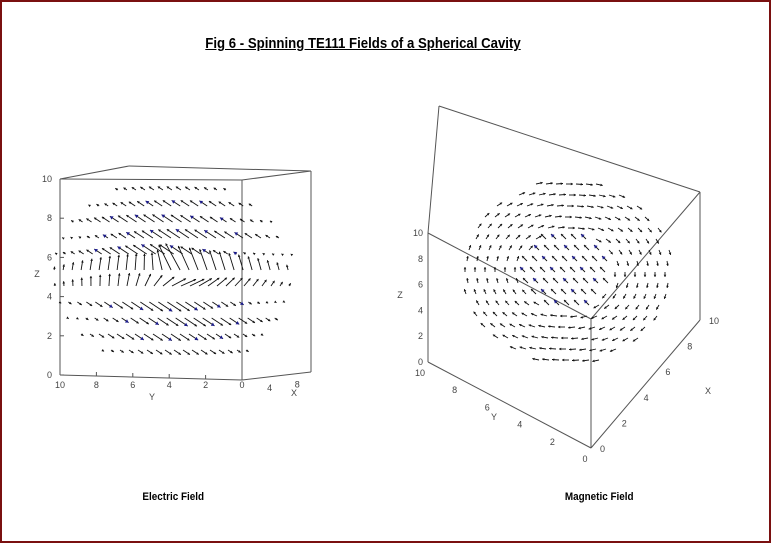  What do you see at coordinates (420, 373) in the screenshot?
I see `y-tick-label: 10` at bounding box center [420, 373].